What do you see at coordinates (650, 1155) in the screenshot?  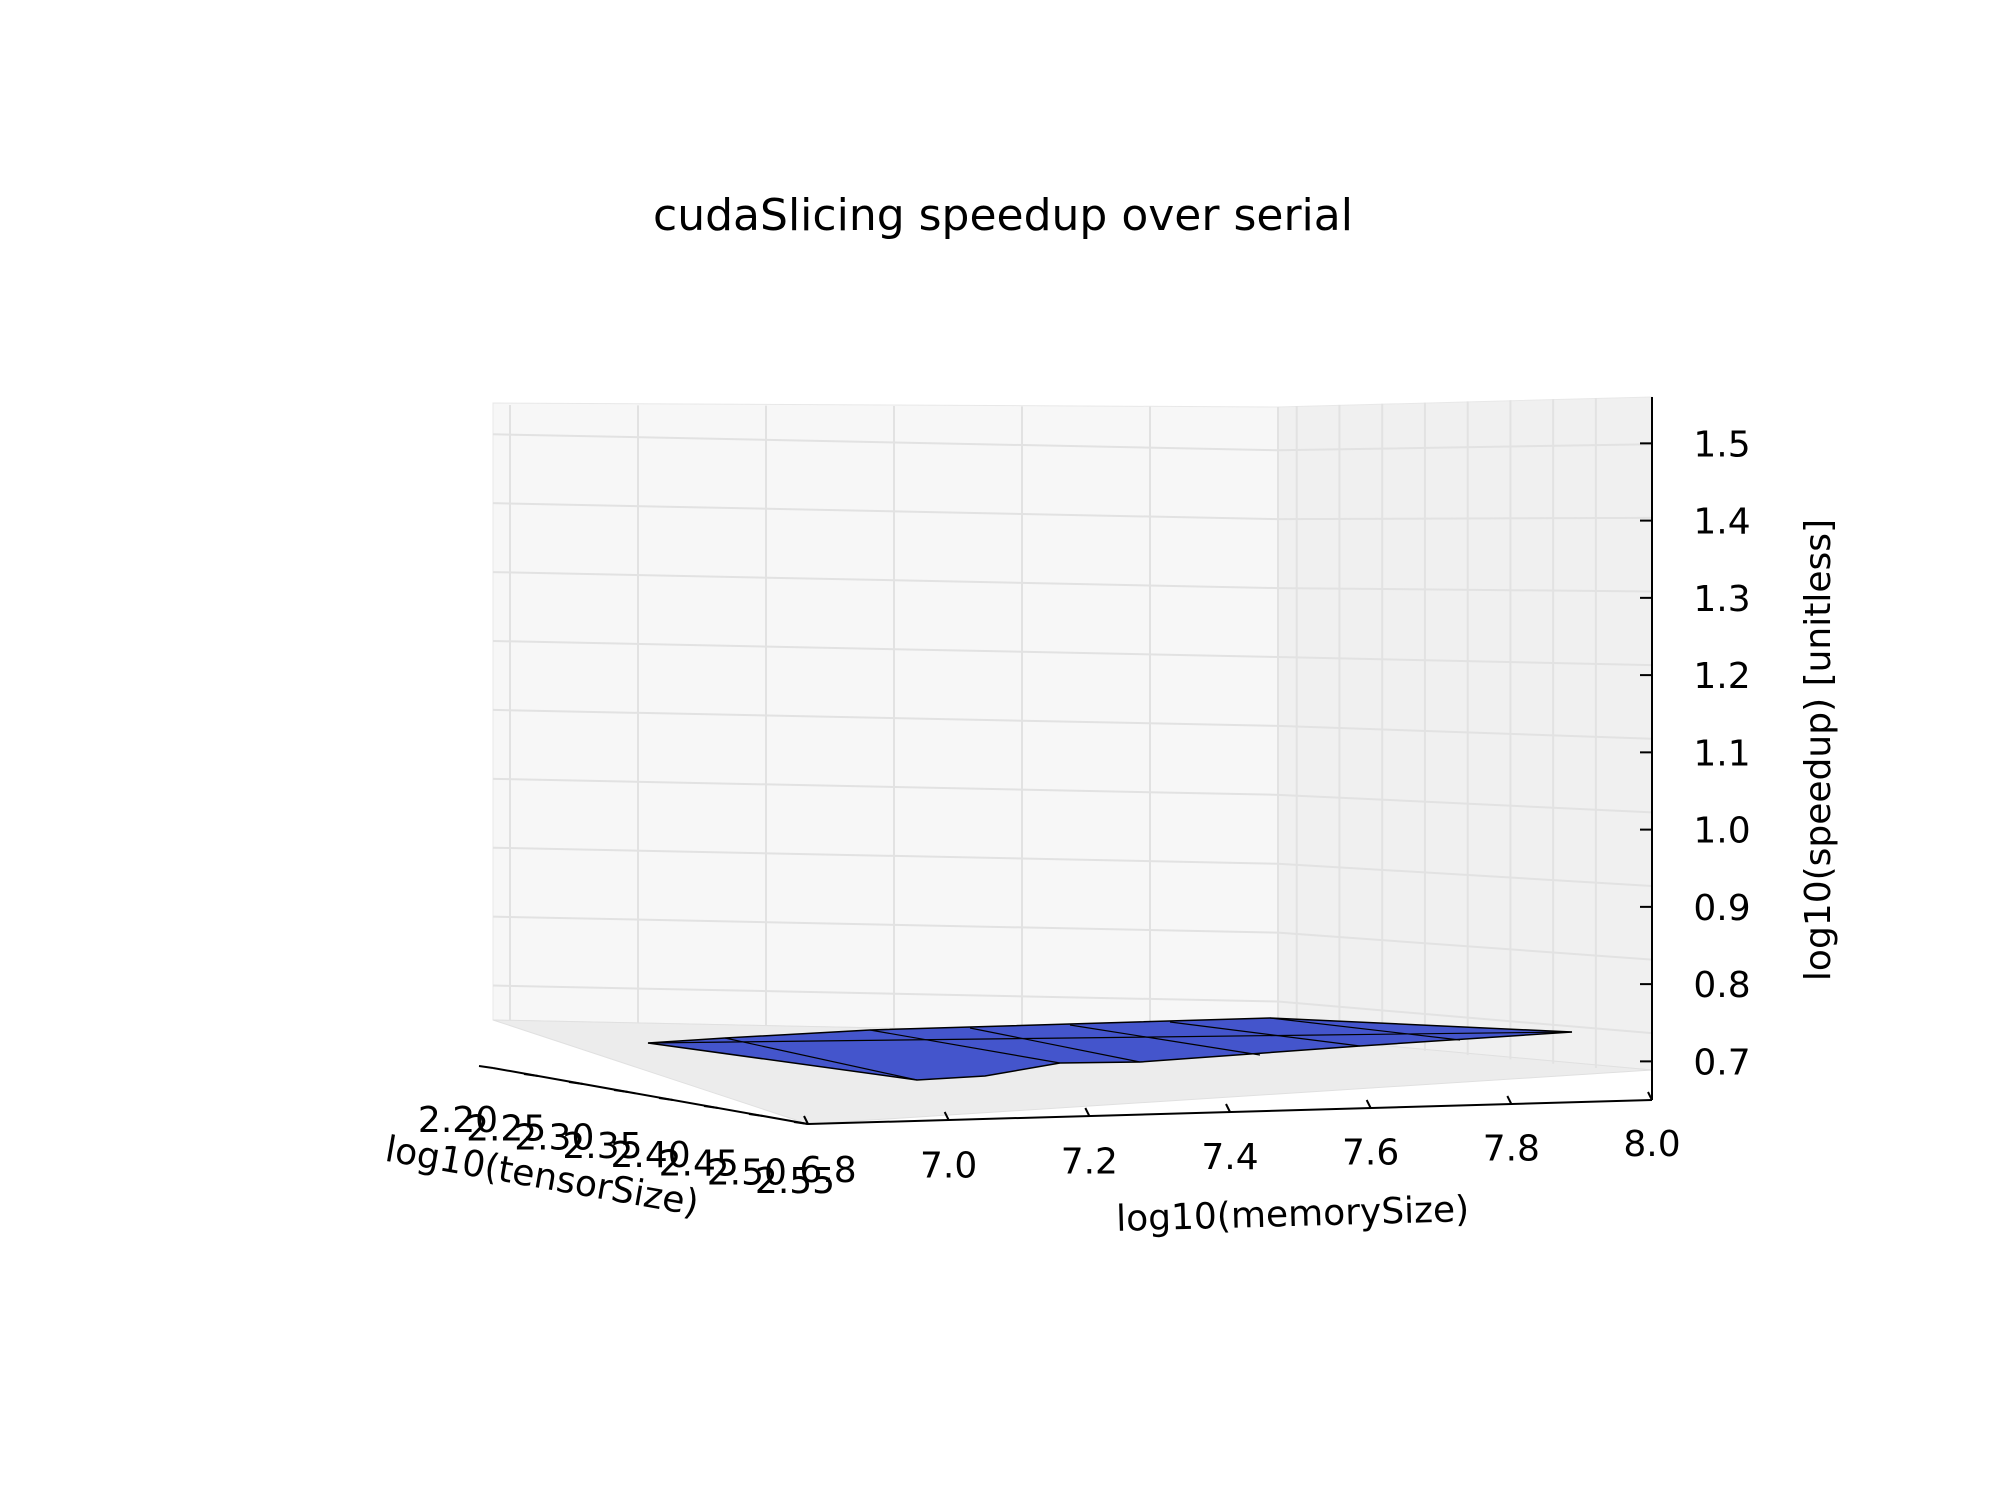 I see `y-tick-label: 2.40` at bounding box center [650, 1155].